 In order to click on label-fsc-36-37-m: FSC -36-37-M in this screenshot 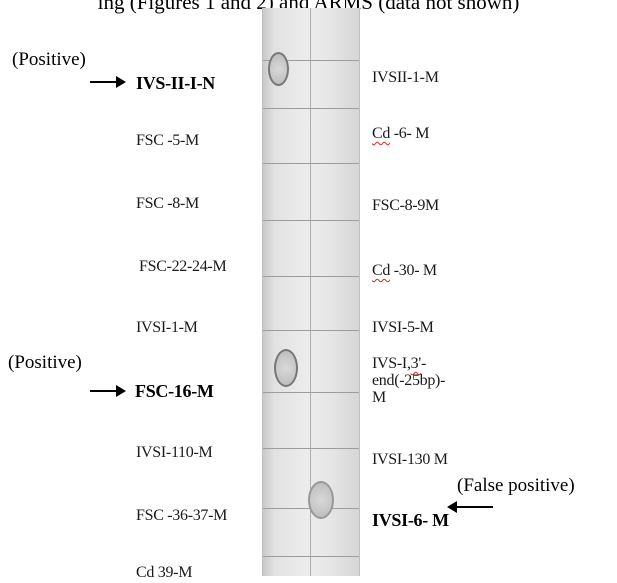, I will do `click(182, 515)`.